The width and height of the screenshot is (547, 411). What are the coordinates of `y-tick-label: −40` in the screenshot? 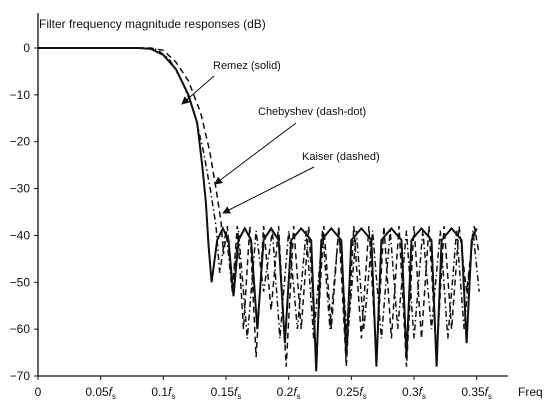 It's located at (20, 235).